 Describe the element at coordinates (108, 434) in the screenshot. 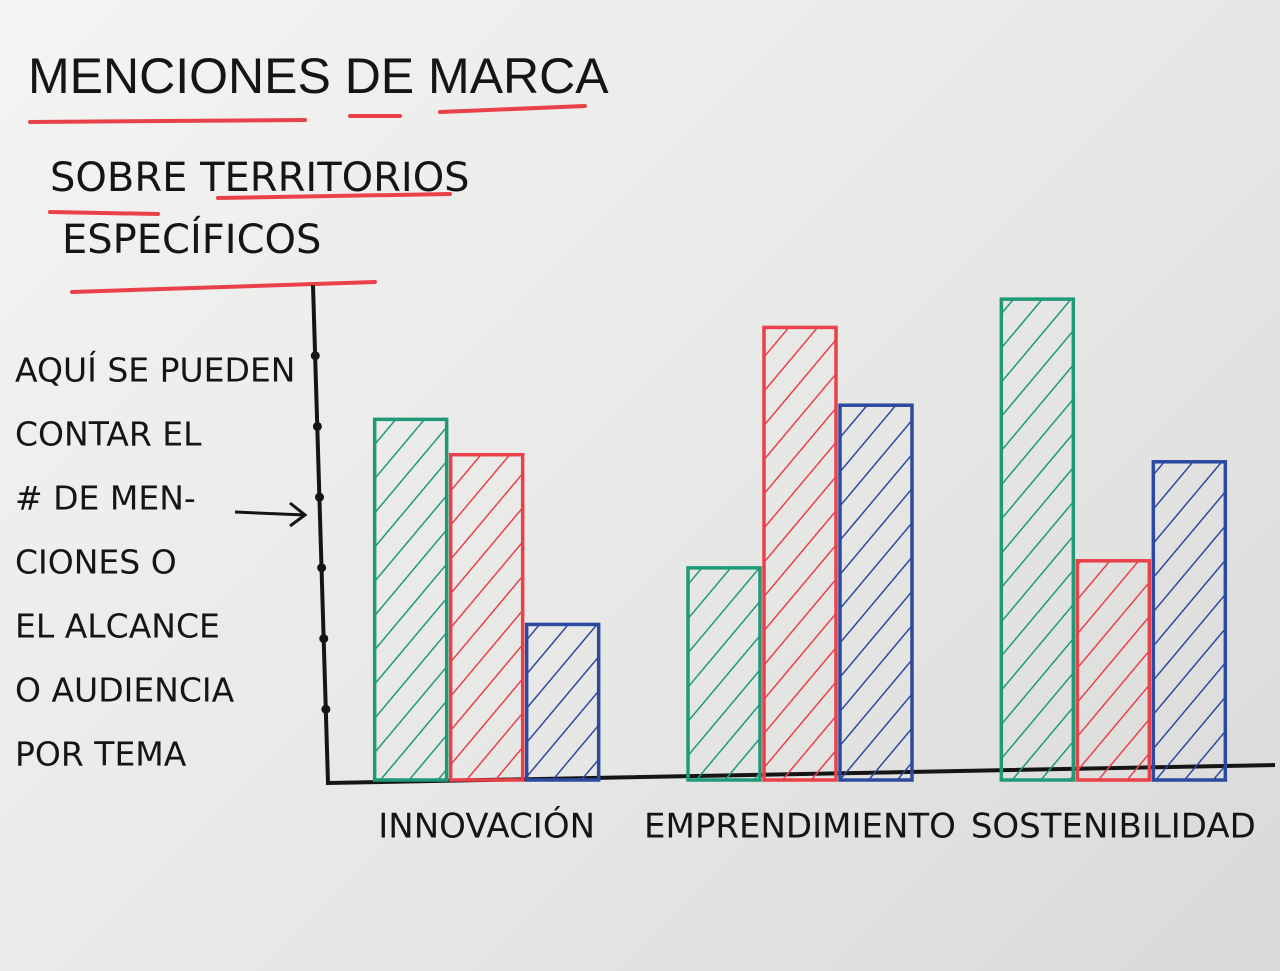

I see `annotation-line: CONTAR EL` at that location.